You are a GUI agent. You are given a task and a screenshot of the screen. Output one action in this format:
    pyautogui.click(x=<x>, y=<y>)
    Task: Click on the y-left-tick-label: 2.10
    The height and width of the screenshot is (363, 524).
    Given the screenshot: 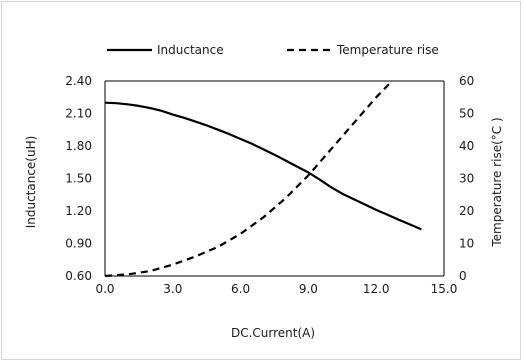 What is the action you would take?
    pyautogui.click(x=78, y=114)
    